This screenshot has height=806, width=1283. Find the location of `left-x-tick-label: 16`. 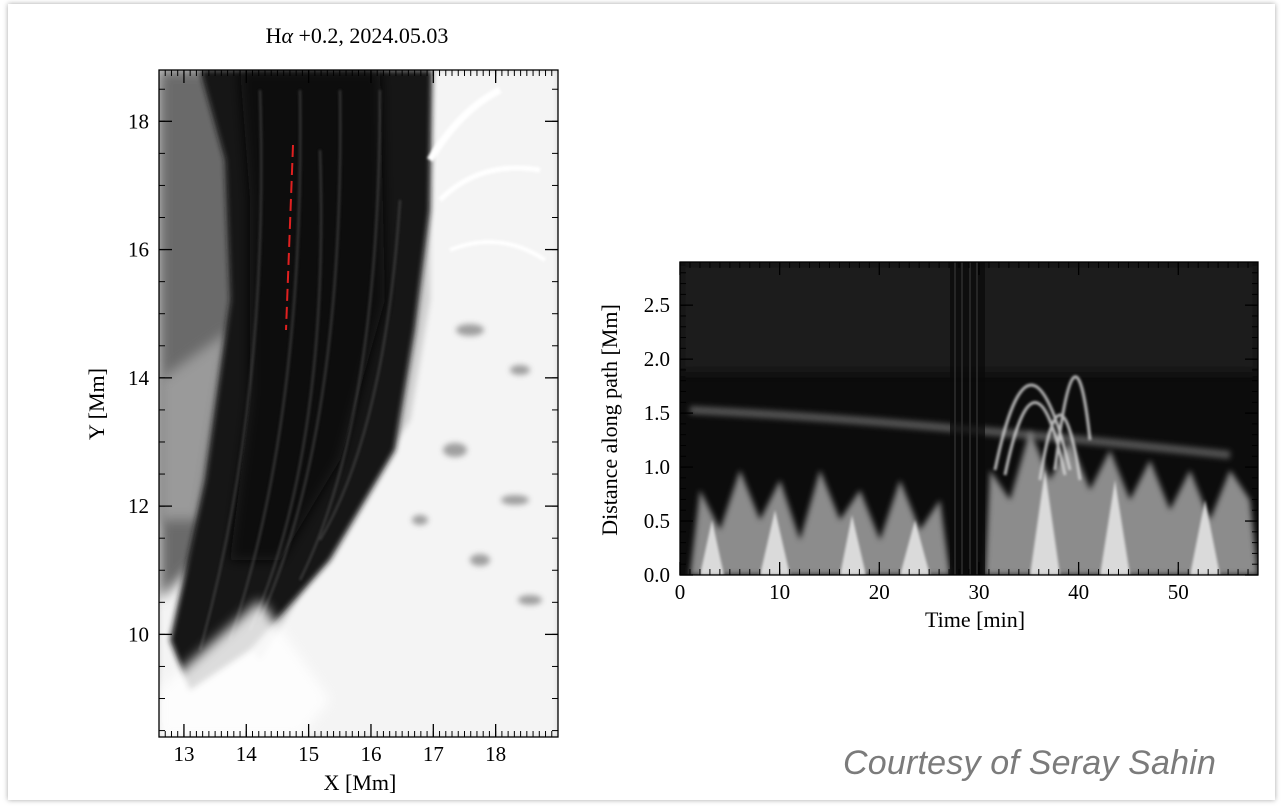

left-x-tick-label: 16 is located at coordinates (370, 754).